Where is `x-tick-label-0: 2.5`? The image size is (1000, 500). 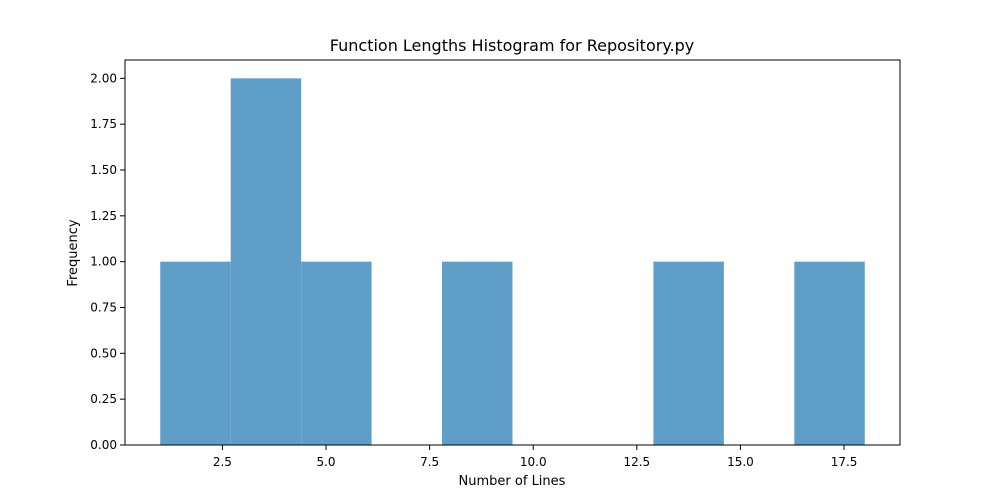
x-tick-label-0: 2.5 is located at coordinates (222, 462).